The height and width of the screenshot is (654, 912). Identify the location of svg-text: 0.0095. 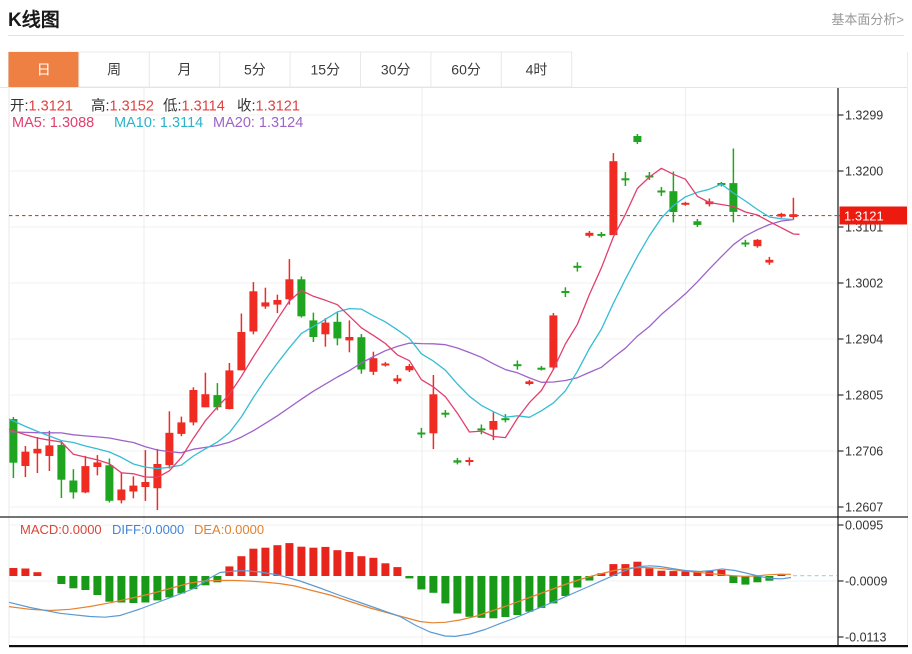
(864, 525).